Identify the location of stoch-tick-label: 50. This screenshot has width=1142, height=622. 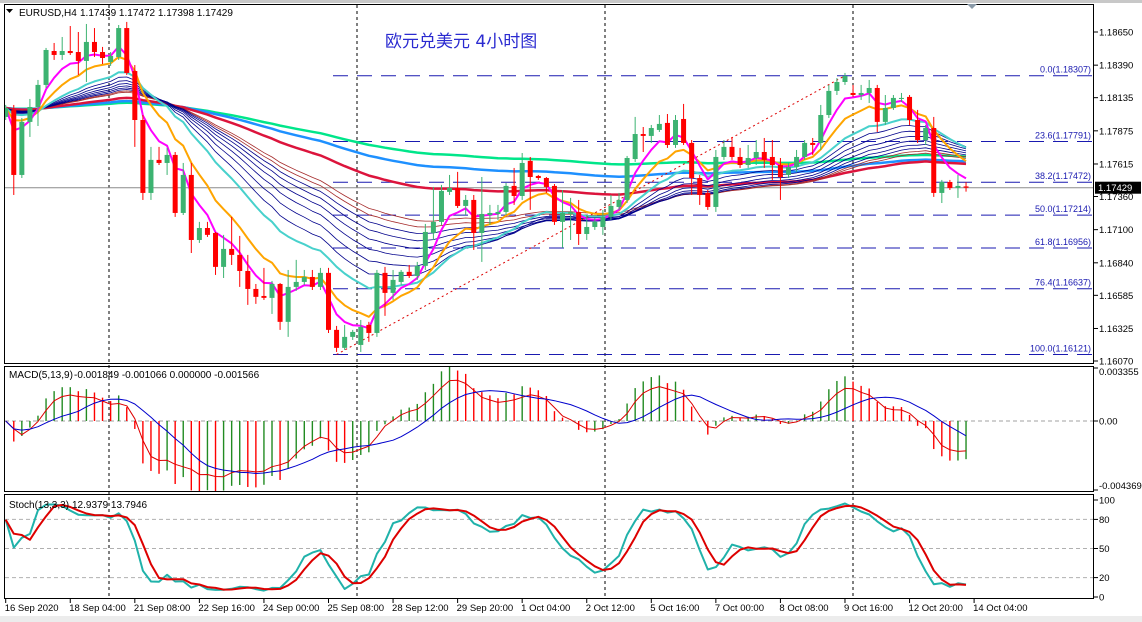
(1104, 549).